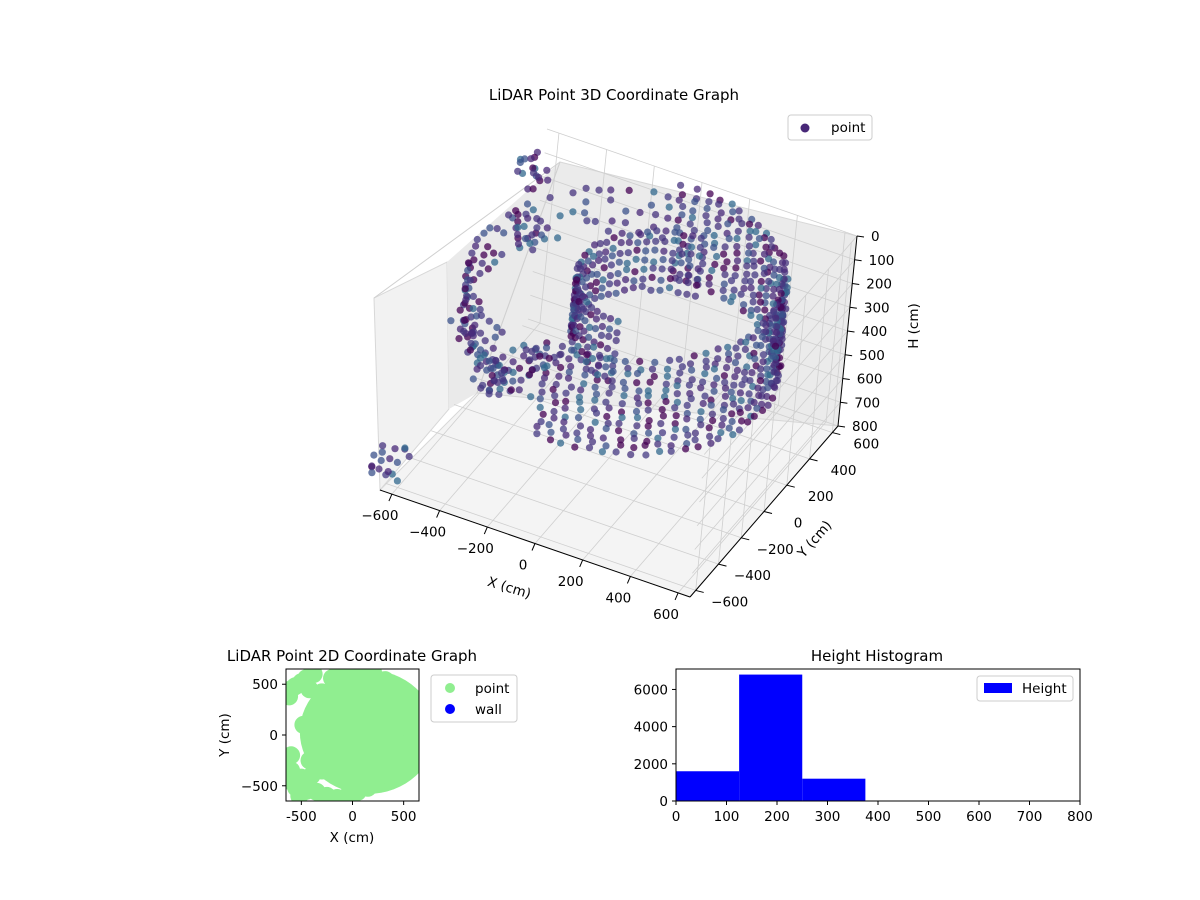 This screenshot has width=1200, height=900. I want to click on x-axis-label-3d: X (cm), so click(508, 588).